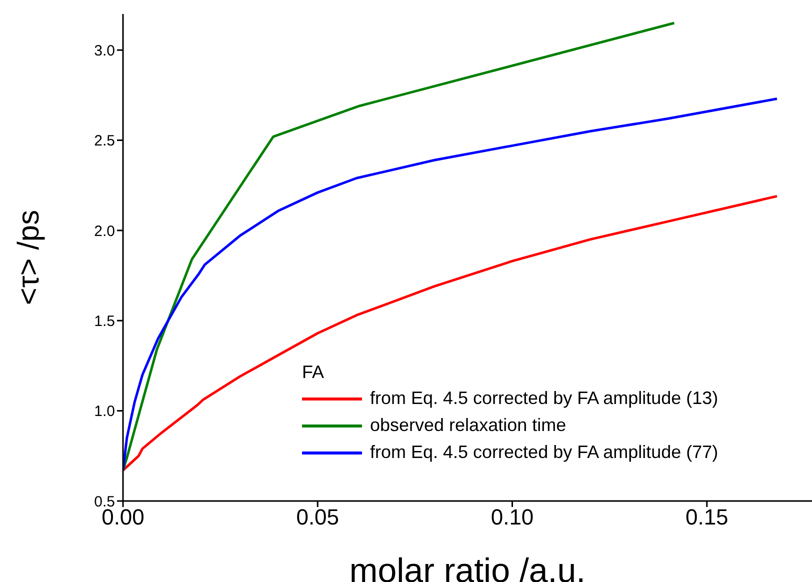  What do you see at coordinates (468, 425) in the screenshot?
I see `legend-label: observed relaxation time` at bounding box center [468, 425].